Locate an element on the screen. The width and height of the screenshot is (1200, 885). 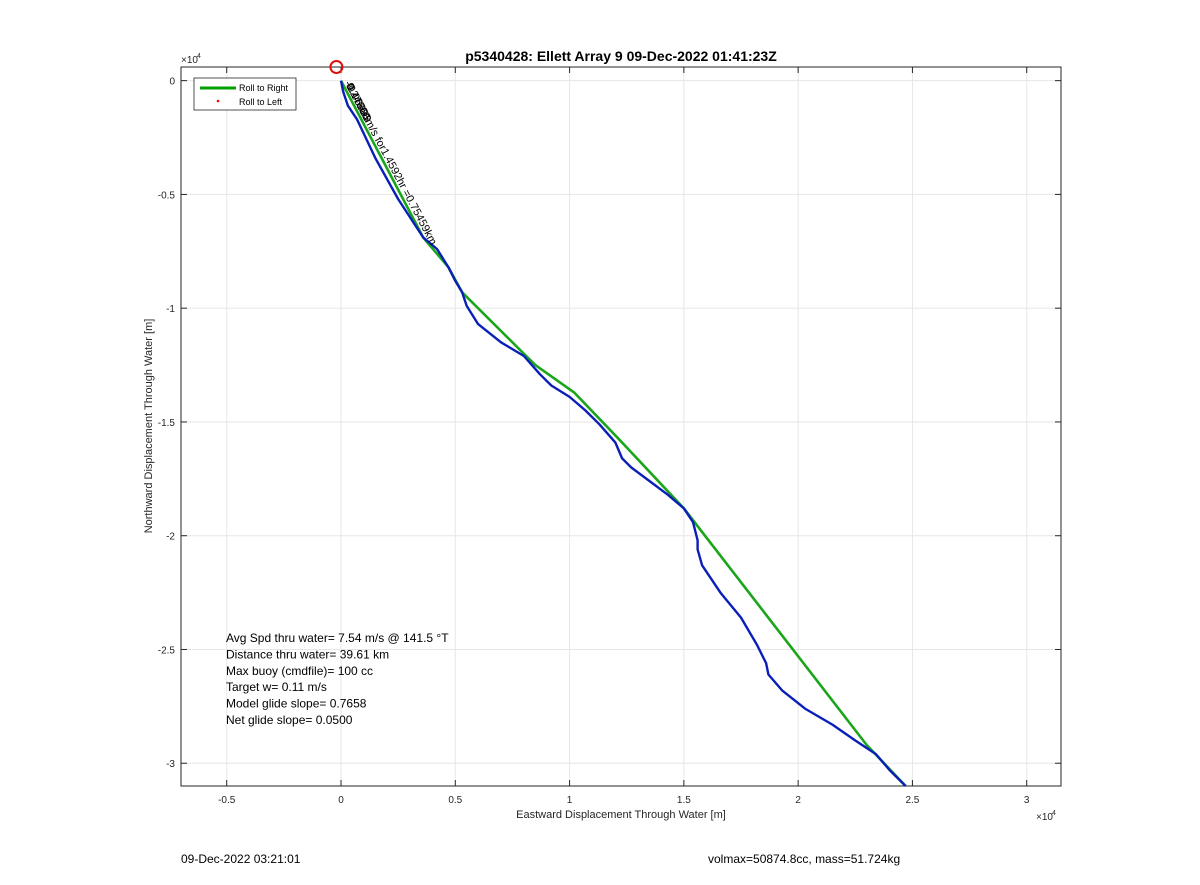
x-exponent-base: ×10 is located at coordinates (1044, 817).